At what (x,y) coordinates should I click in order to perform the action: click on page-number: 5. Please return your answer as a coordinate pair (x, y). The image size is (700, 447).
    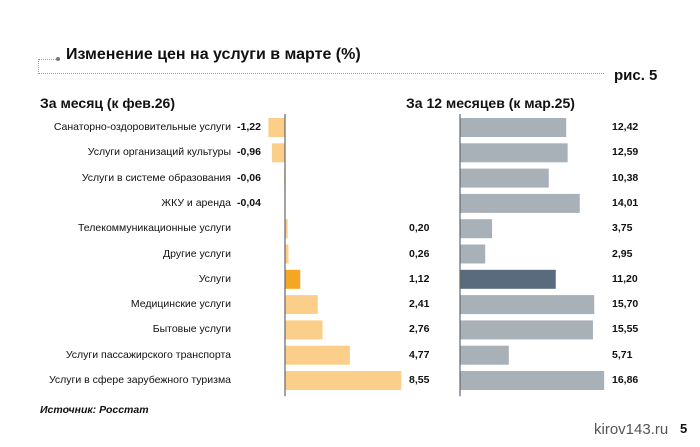
    Looking at the image, I should click on (684, 428).